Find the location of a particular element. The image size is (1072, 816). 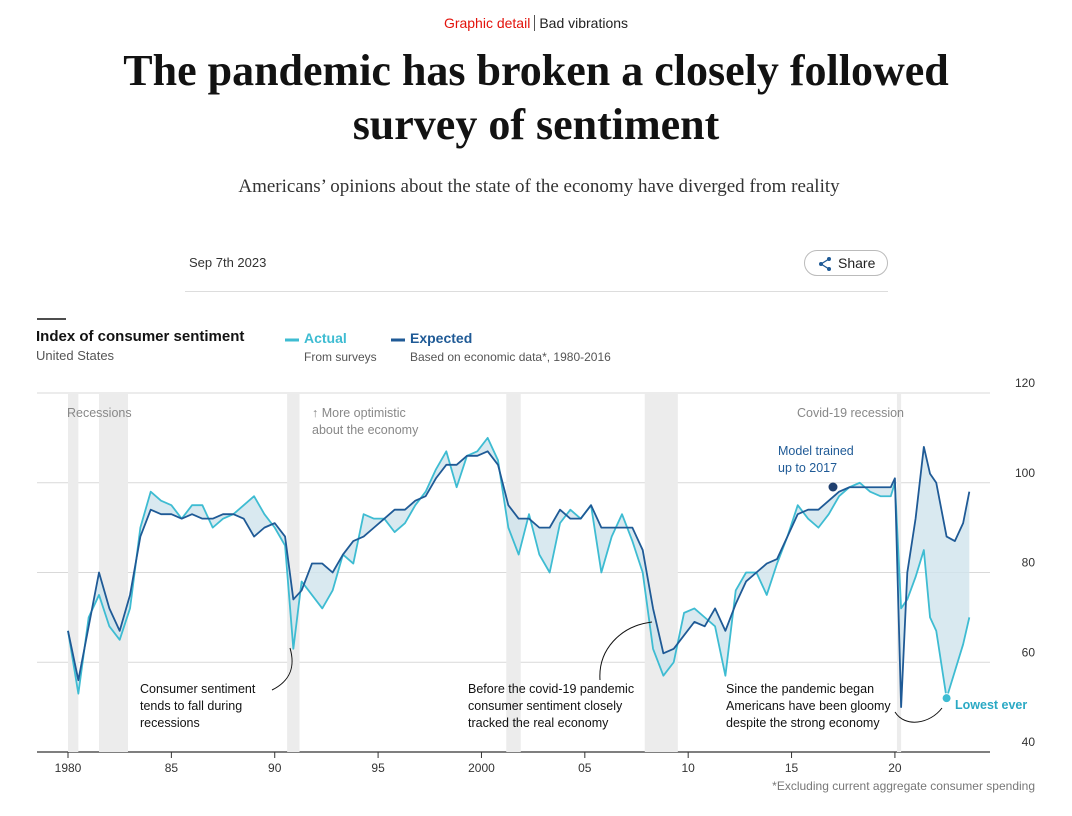

annotation: consumer sentiment closely is located at coordinates (545, 706).